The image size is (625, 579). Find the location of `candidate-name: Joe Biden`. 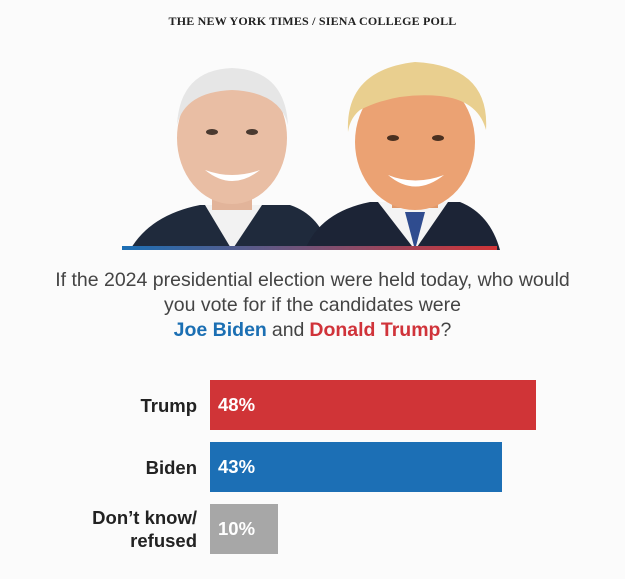

candidate-name: Joe Biden is located at coordinates (220, 330).